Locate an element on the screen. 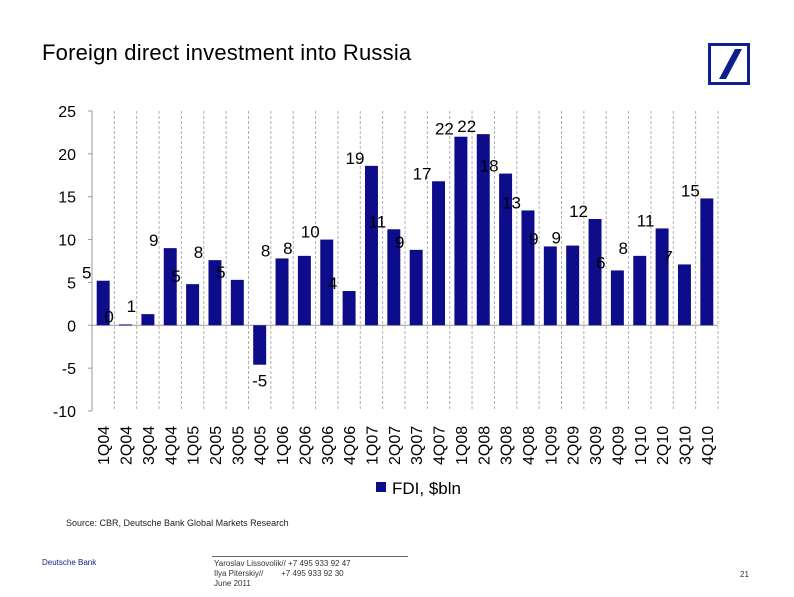  x-tick-label: 4Q04 is located at coordinates (171, 445).